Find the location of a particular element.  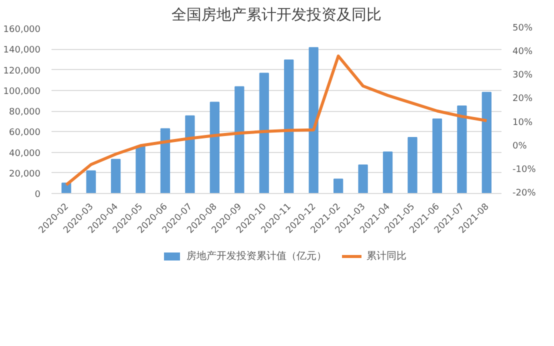

legend-label: 房地产开发投资累计值（亿元） is located at coordinates (256, 256).